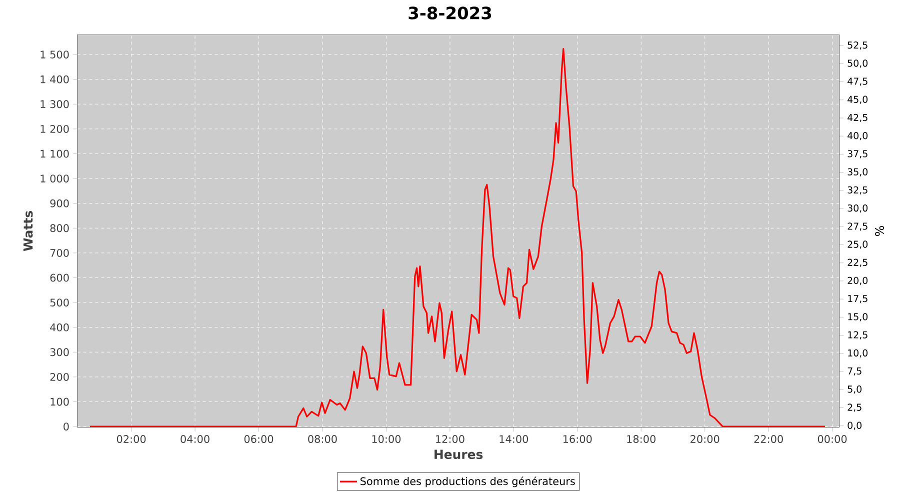 This screenshot has width=900, height=500. I want to click on y-tick-label: 1 300, so click(54, 104).